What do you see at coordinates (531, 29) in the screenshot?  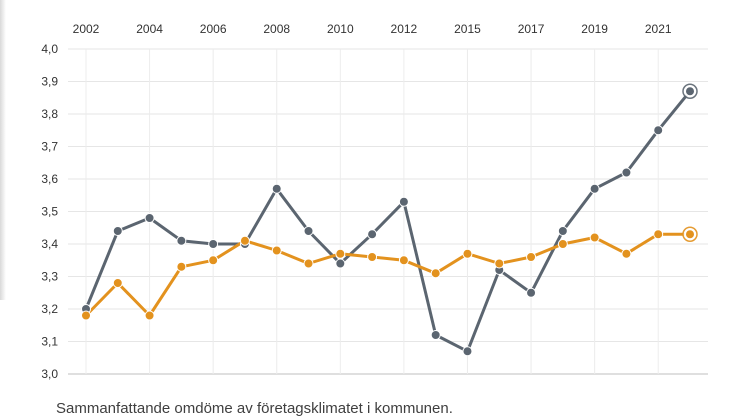 I see `x-tick-label: 2017` at bounding box center [531, 29].